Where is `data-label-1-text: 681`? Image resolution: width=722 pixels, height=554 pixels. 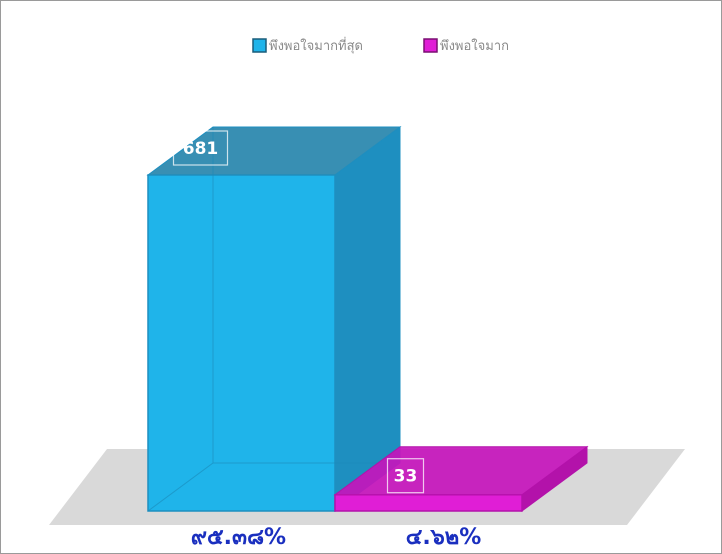 data-label-1-text: 681 is located at coordinates (201, 149).